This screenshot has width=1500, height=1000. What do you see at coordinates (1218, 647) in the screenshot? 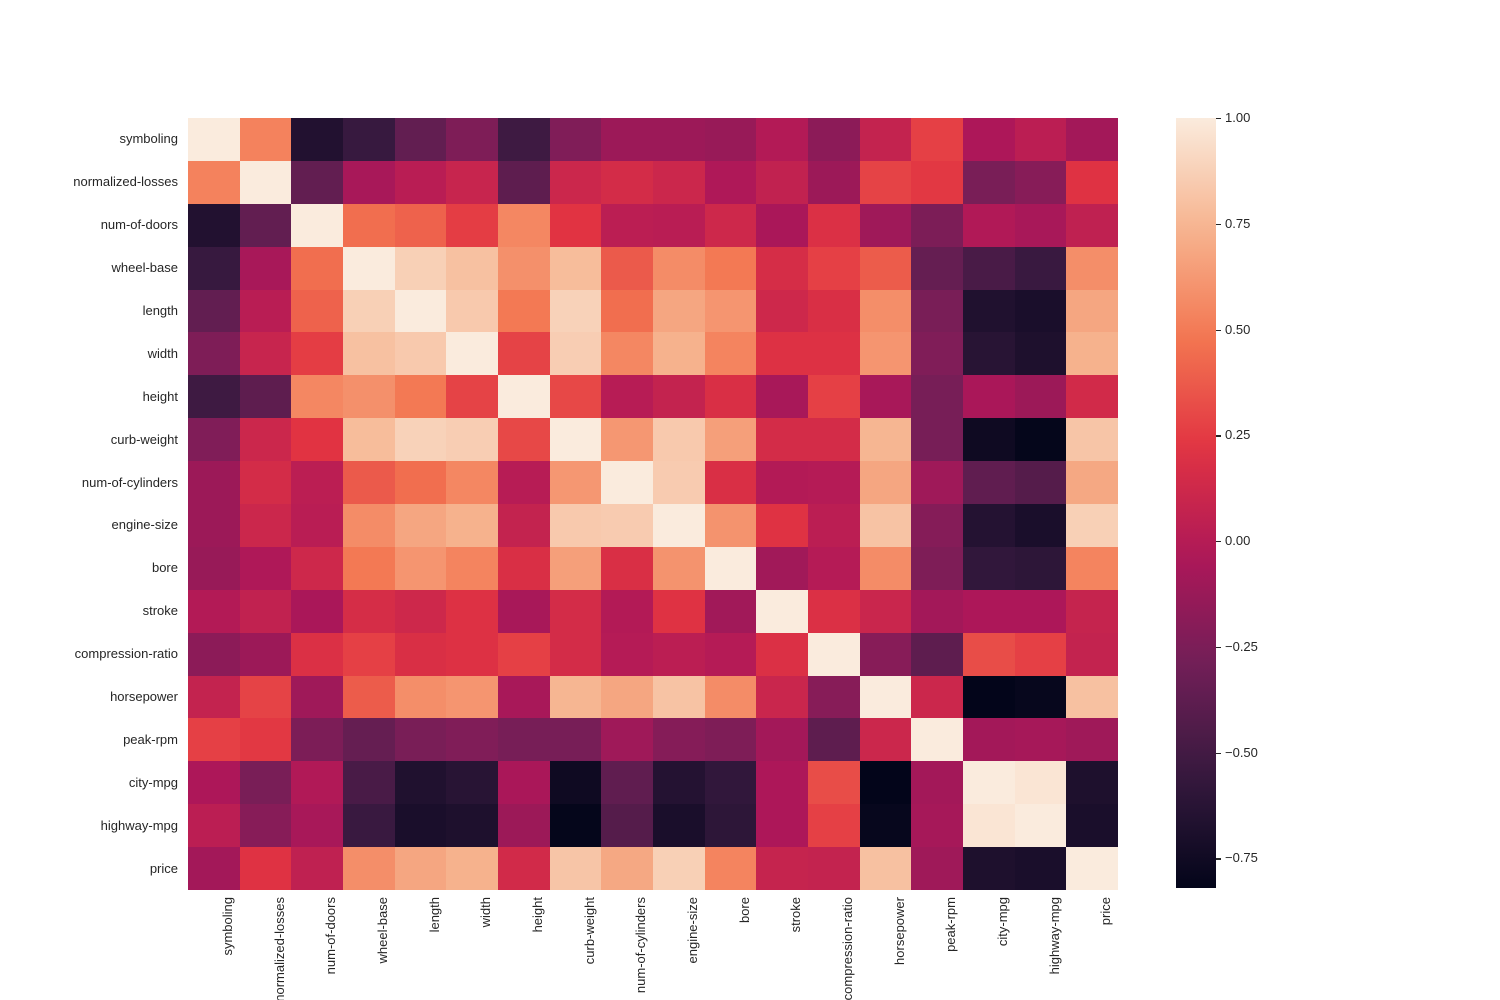
I see `colorbar-tick-mark` at bounding box center [1218, 647].